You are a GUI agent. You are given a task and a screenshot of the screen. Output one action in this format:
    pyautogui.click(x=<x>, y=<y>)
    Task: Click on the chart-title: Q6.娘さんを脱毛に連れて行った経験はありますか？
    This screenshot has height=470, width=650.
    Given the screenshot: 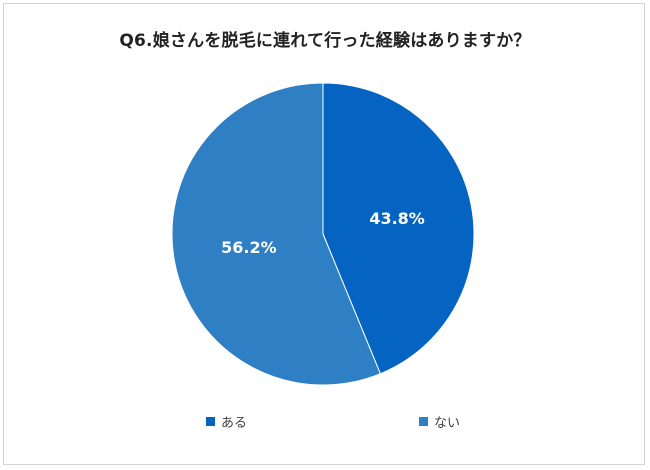 What is the action you would take?
    pyautogui.click(x=325, y=41)
    